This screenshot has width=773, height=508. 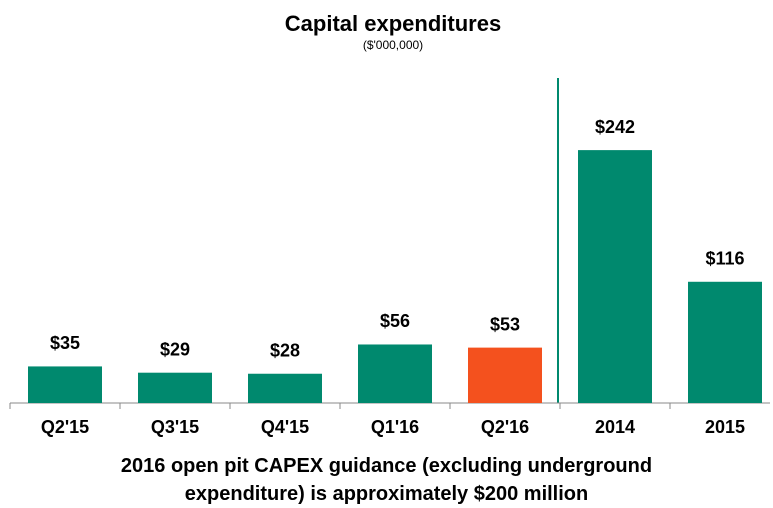 I want to click on chart-subtitle: ($'000,000), so click(x=393, y=45).